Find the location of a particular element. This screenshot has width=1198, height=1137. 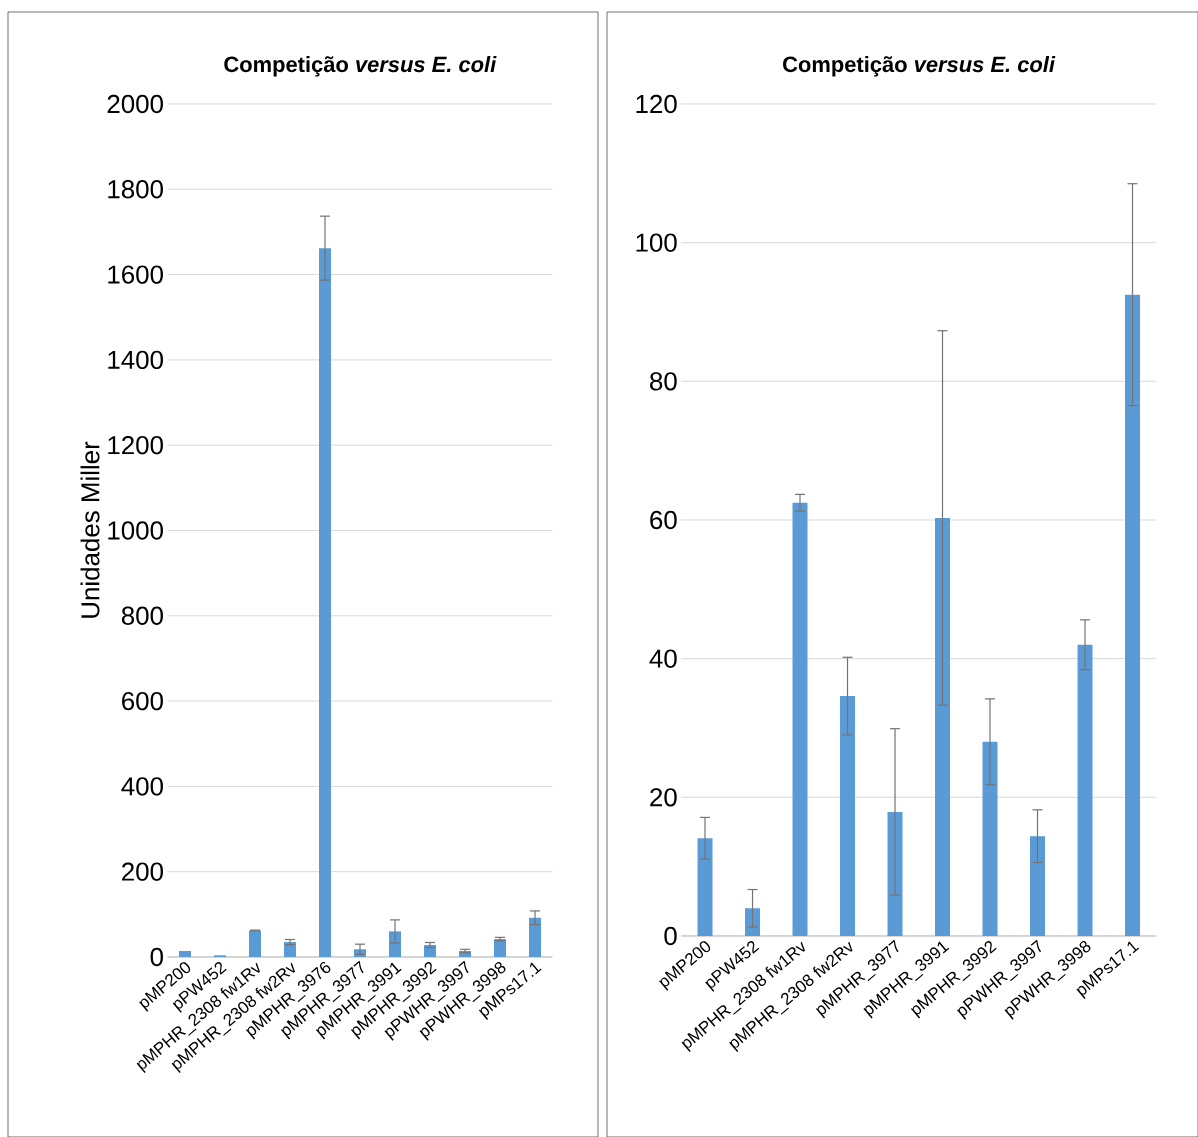

y-tick-label: 60 is located at coordinates (663, 520).